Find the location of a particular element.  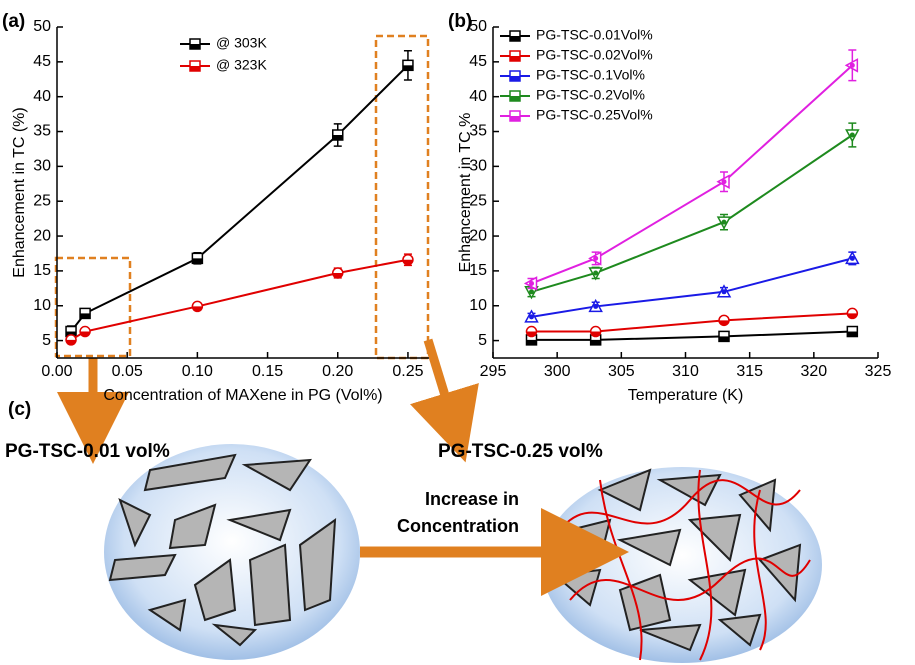

legend-label: PG-TSC-0.25Vol% is located at coordinates (594, 115).